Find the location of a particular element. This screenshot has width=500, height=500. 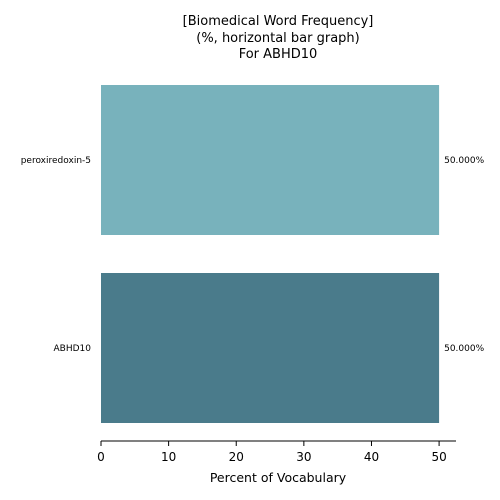

x-tick-label-1: 10 is located at coordinates (168, 457).